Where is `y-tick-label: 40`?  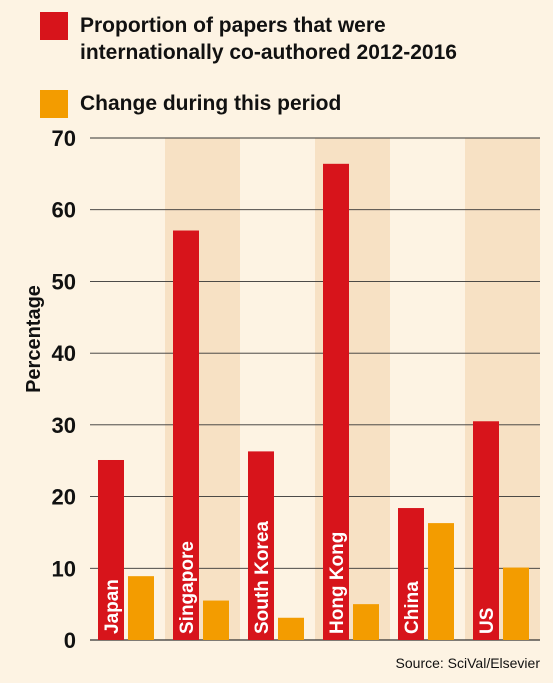 y-tick-label: 40 is located at coordinates (64, 353).